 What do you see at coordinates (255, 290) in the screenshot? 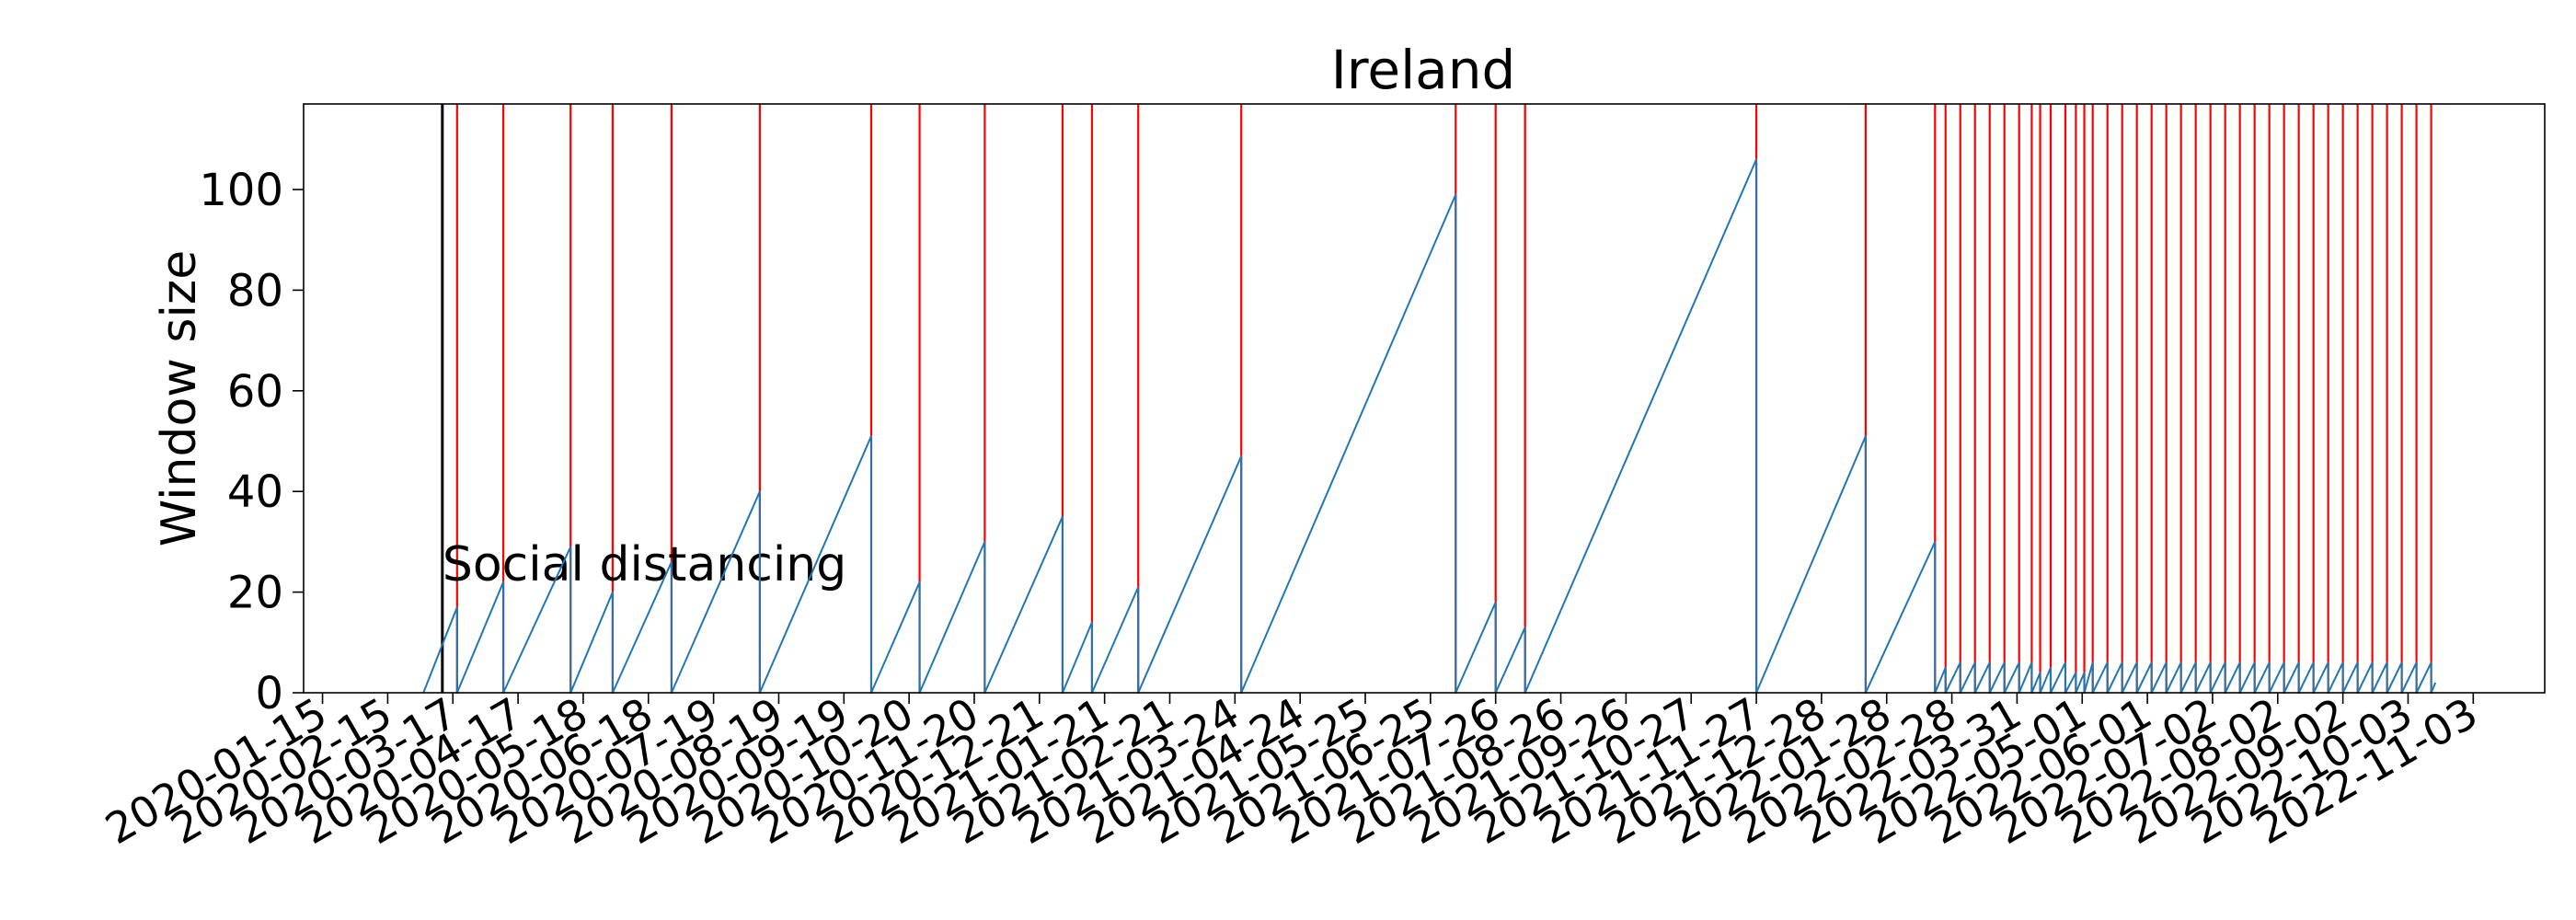
I see `y-tick-label: 80` at bounding box center [255, 290].